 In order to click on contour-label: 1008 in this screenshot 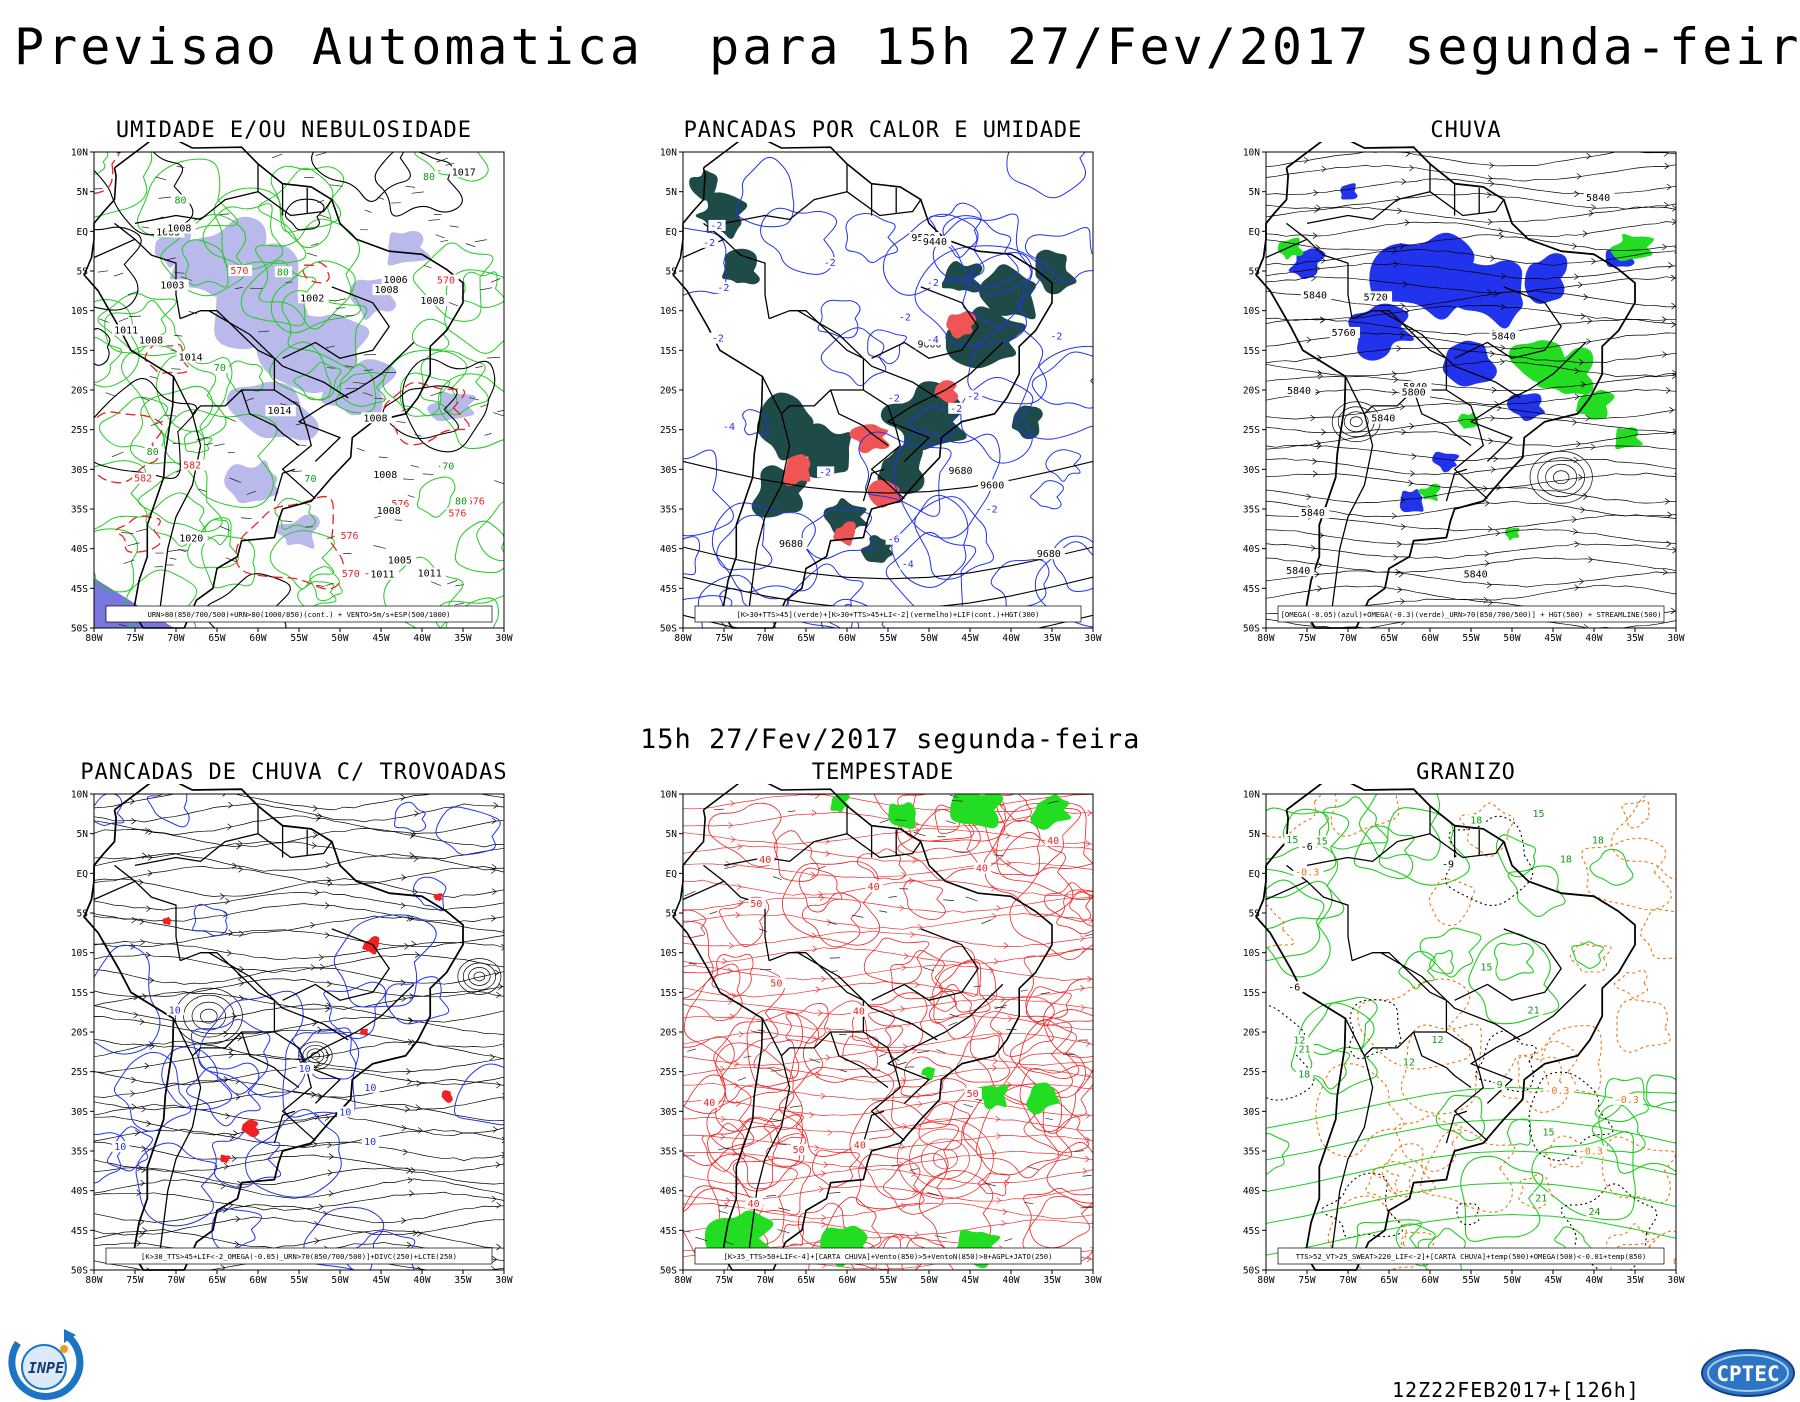, I will do `click(389, 511)`.